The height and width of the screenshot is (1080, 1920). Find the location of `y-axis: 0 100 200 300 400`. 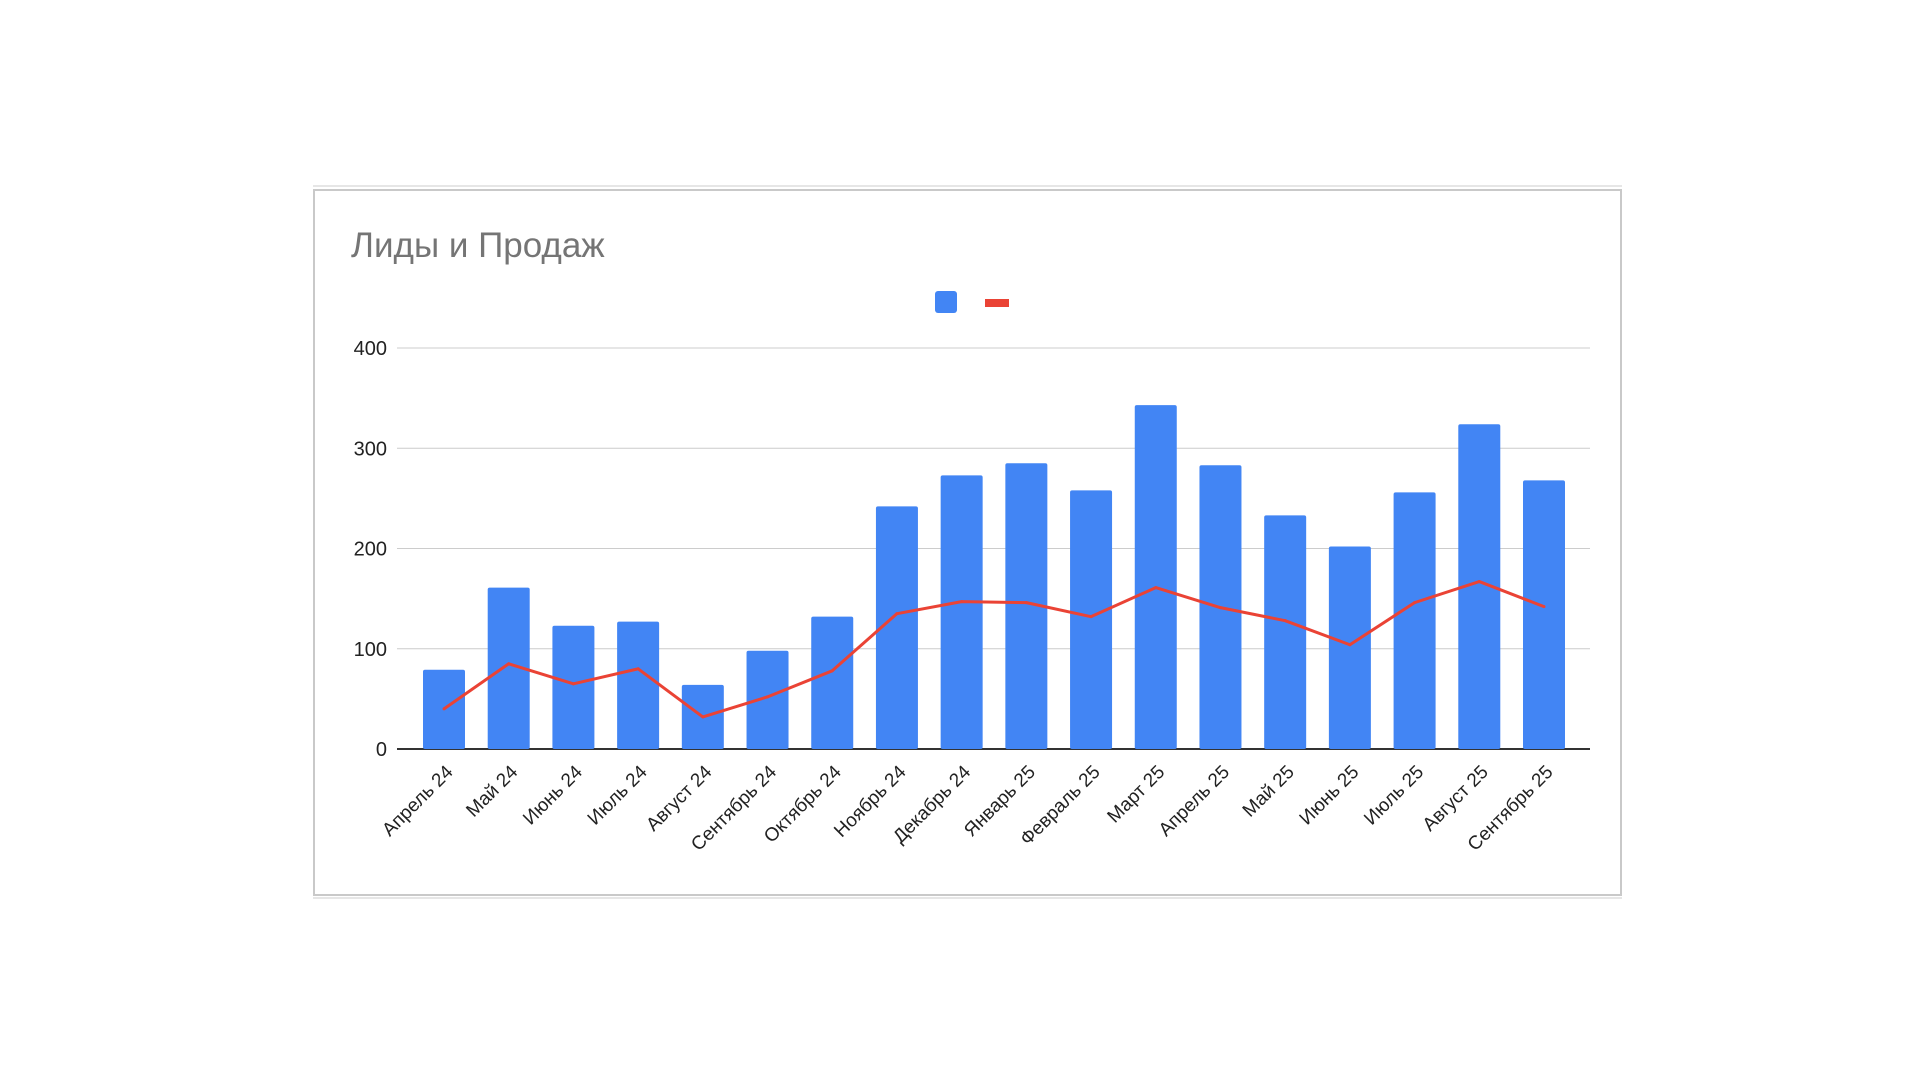

y-axis: 0 100 200 300 400 is located at coordinates (370, 549).